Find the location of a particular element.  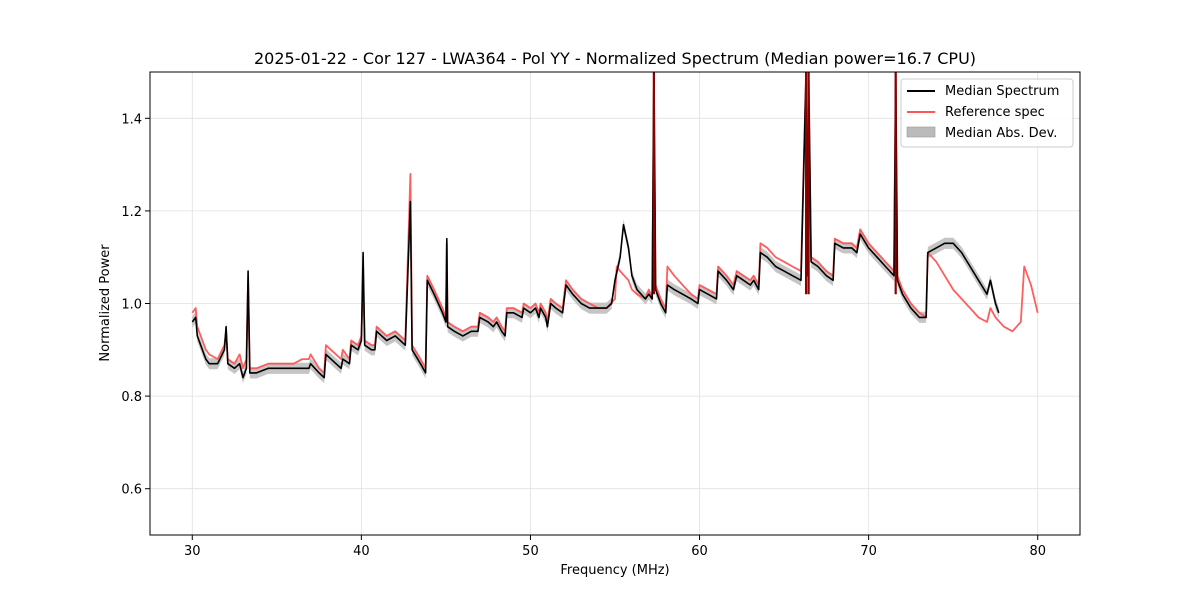

legend-swatch-mad is located at coordinates (921, 132).